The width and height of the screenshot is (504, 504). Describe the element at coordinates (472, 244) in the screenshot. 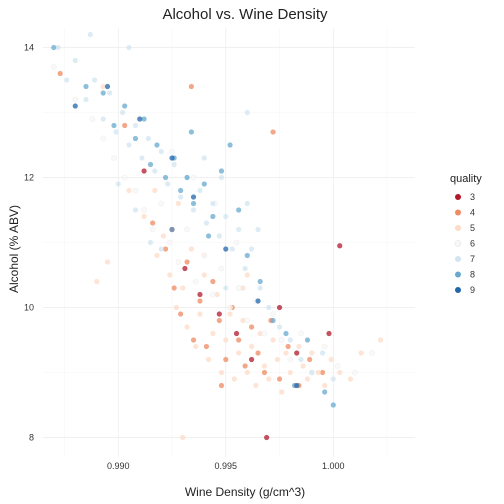

I see `legend-label: 6` at that location.